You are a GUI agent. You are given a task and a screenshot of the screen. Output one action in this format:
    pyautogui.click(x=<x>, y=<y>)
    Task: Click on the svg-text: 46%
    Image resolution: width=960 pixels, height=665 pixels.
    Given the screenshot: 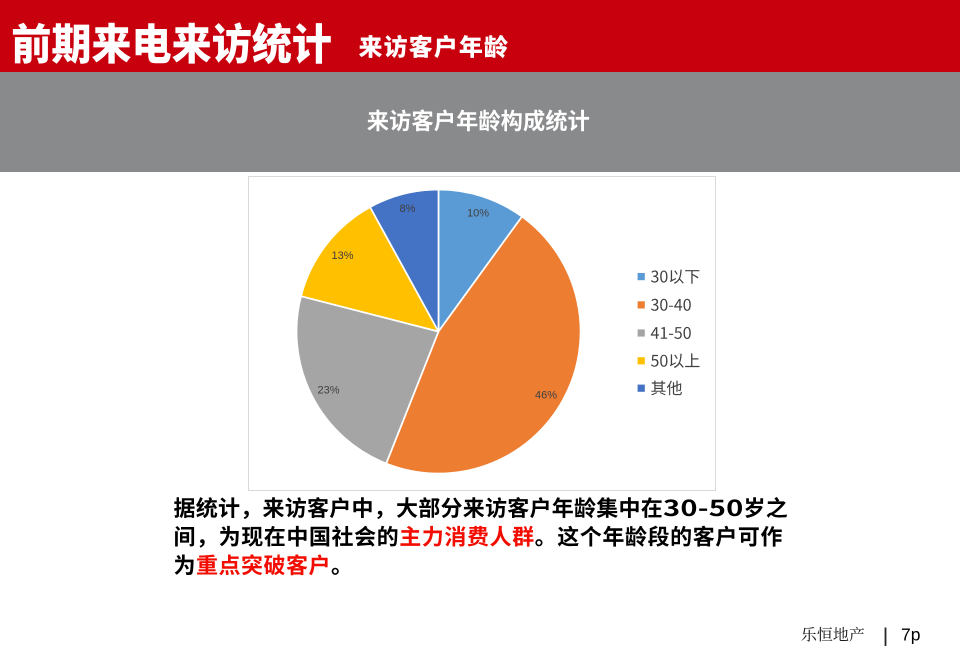 What is the action you would take?
    pyautogui.click(x=546, y=396)
    